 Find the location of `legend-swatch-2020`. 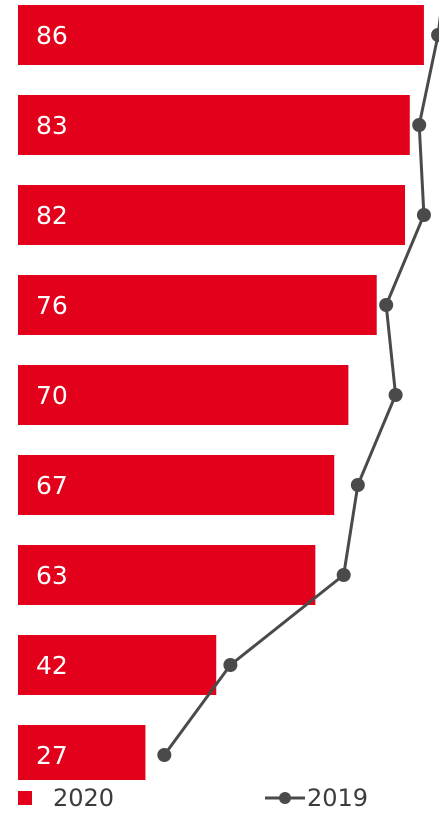

legend-swatch-2020 is located at coordinates (25, 798).